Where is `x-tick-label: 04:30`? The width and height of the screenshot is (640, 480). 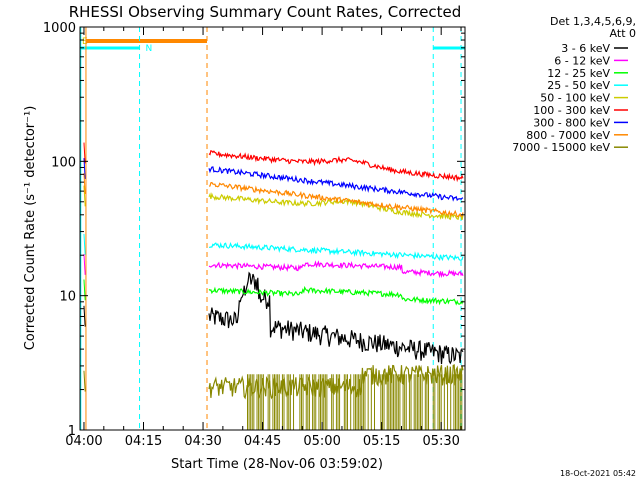
x-tick-label: 04:30 is located at coordinates (202, 441).